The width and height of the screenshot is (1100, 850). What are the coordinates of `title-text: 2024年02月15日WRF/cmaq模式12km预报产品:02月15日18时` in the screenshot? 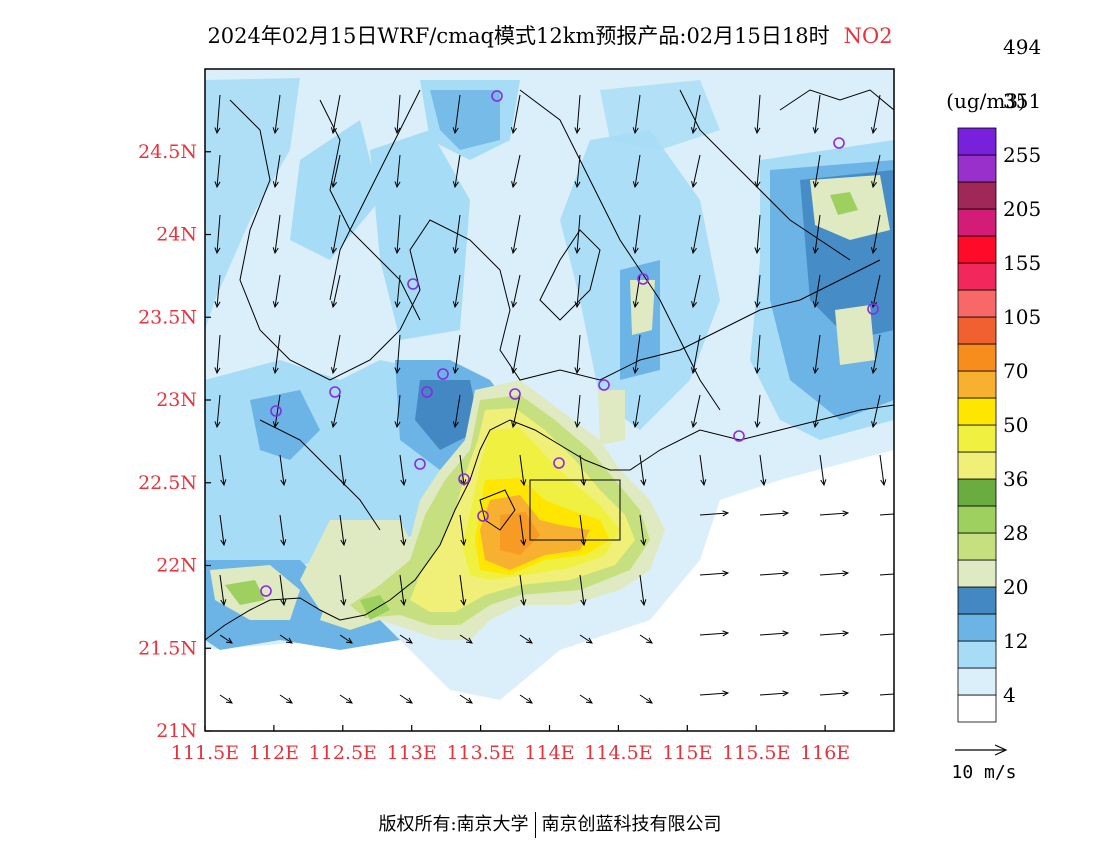 It's located at (518, 36).